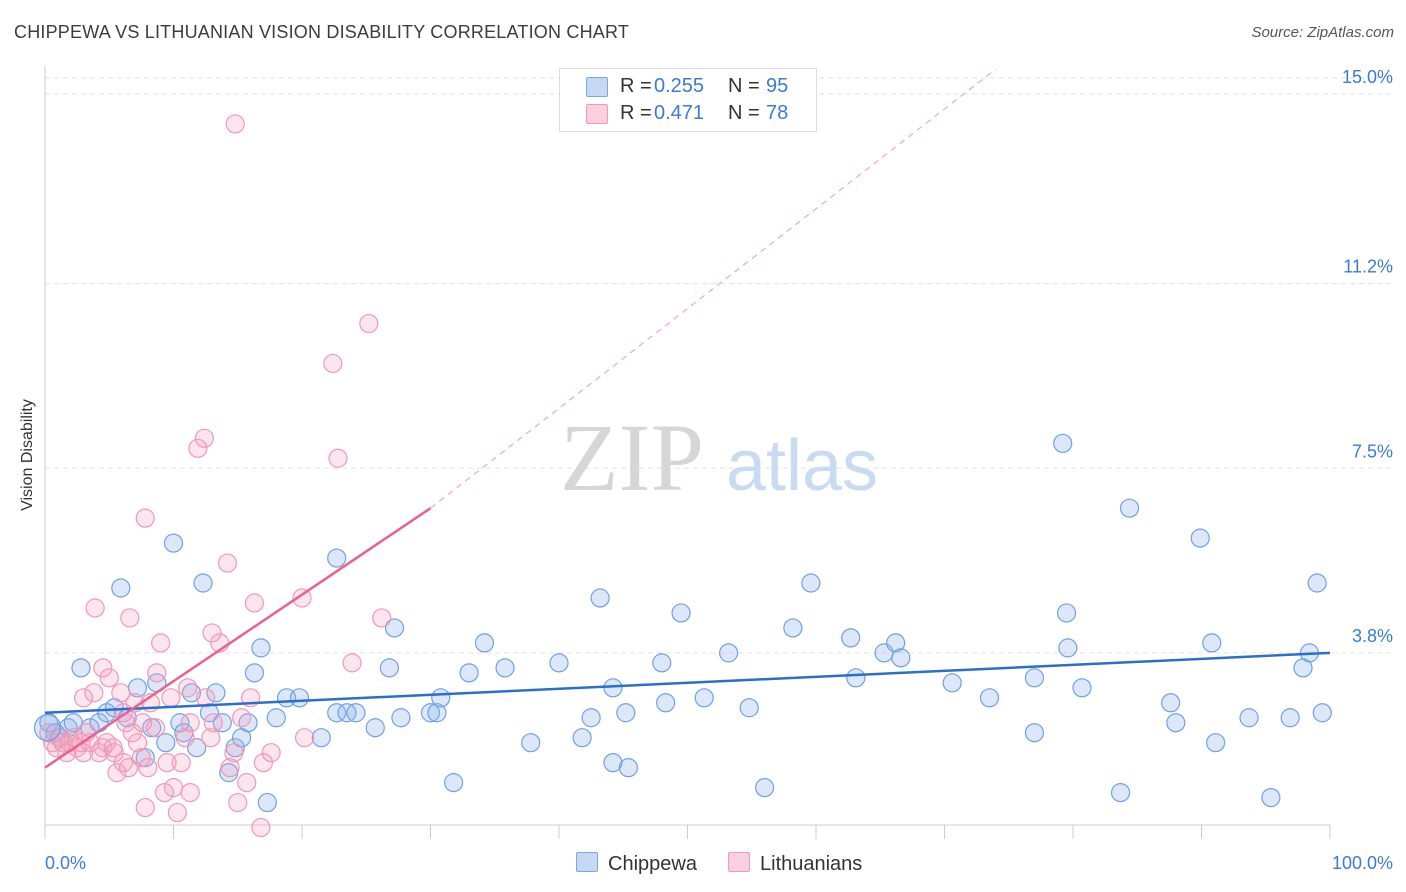  Describe the element at coordinates (679, 113) in the screenshot. I see `legend-r-value: 0.471` at that location.